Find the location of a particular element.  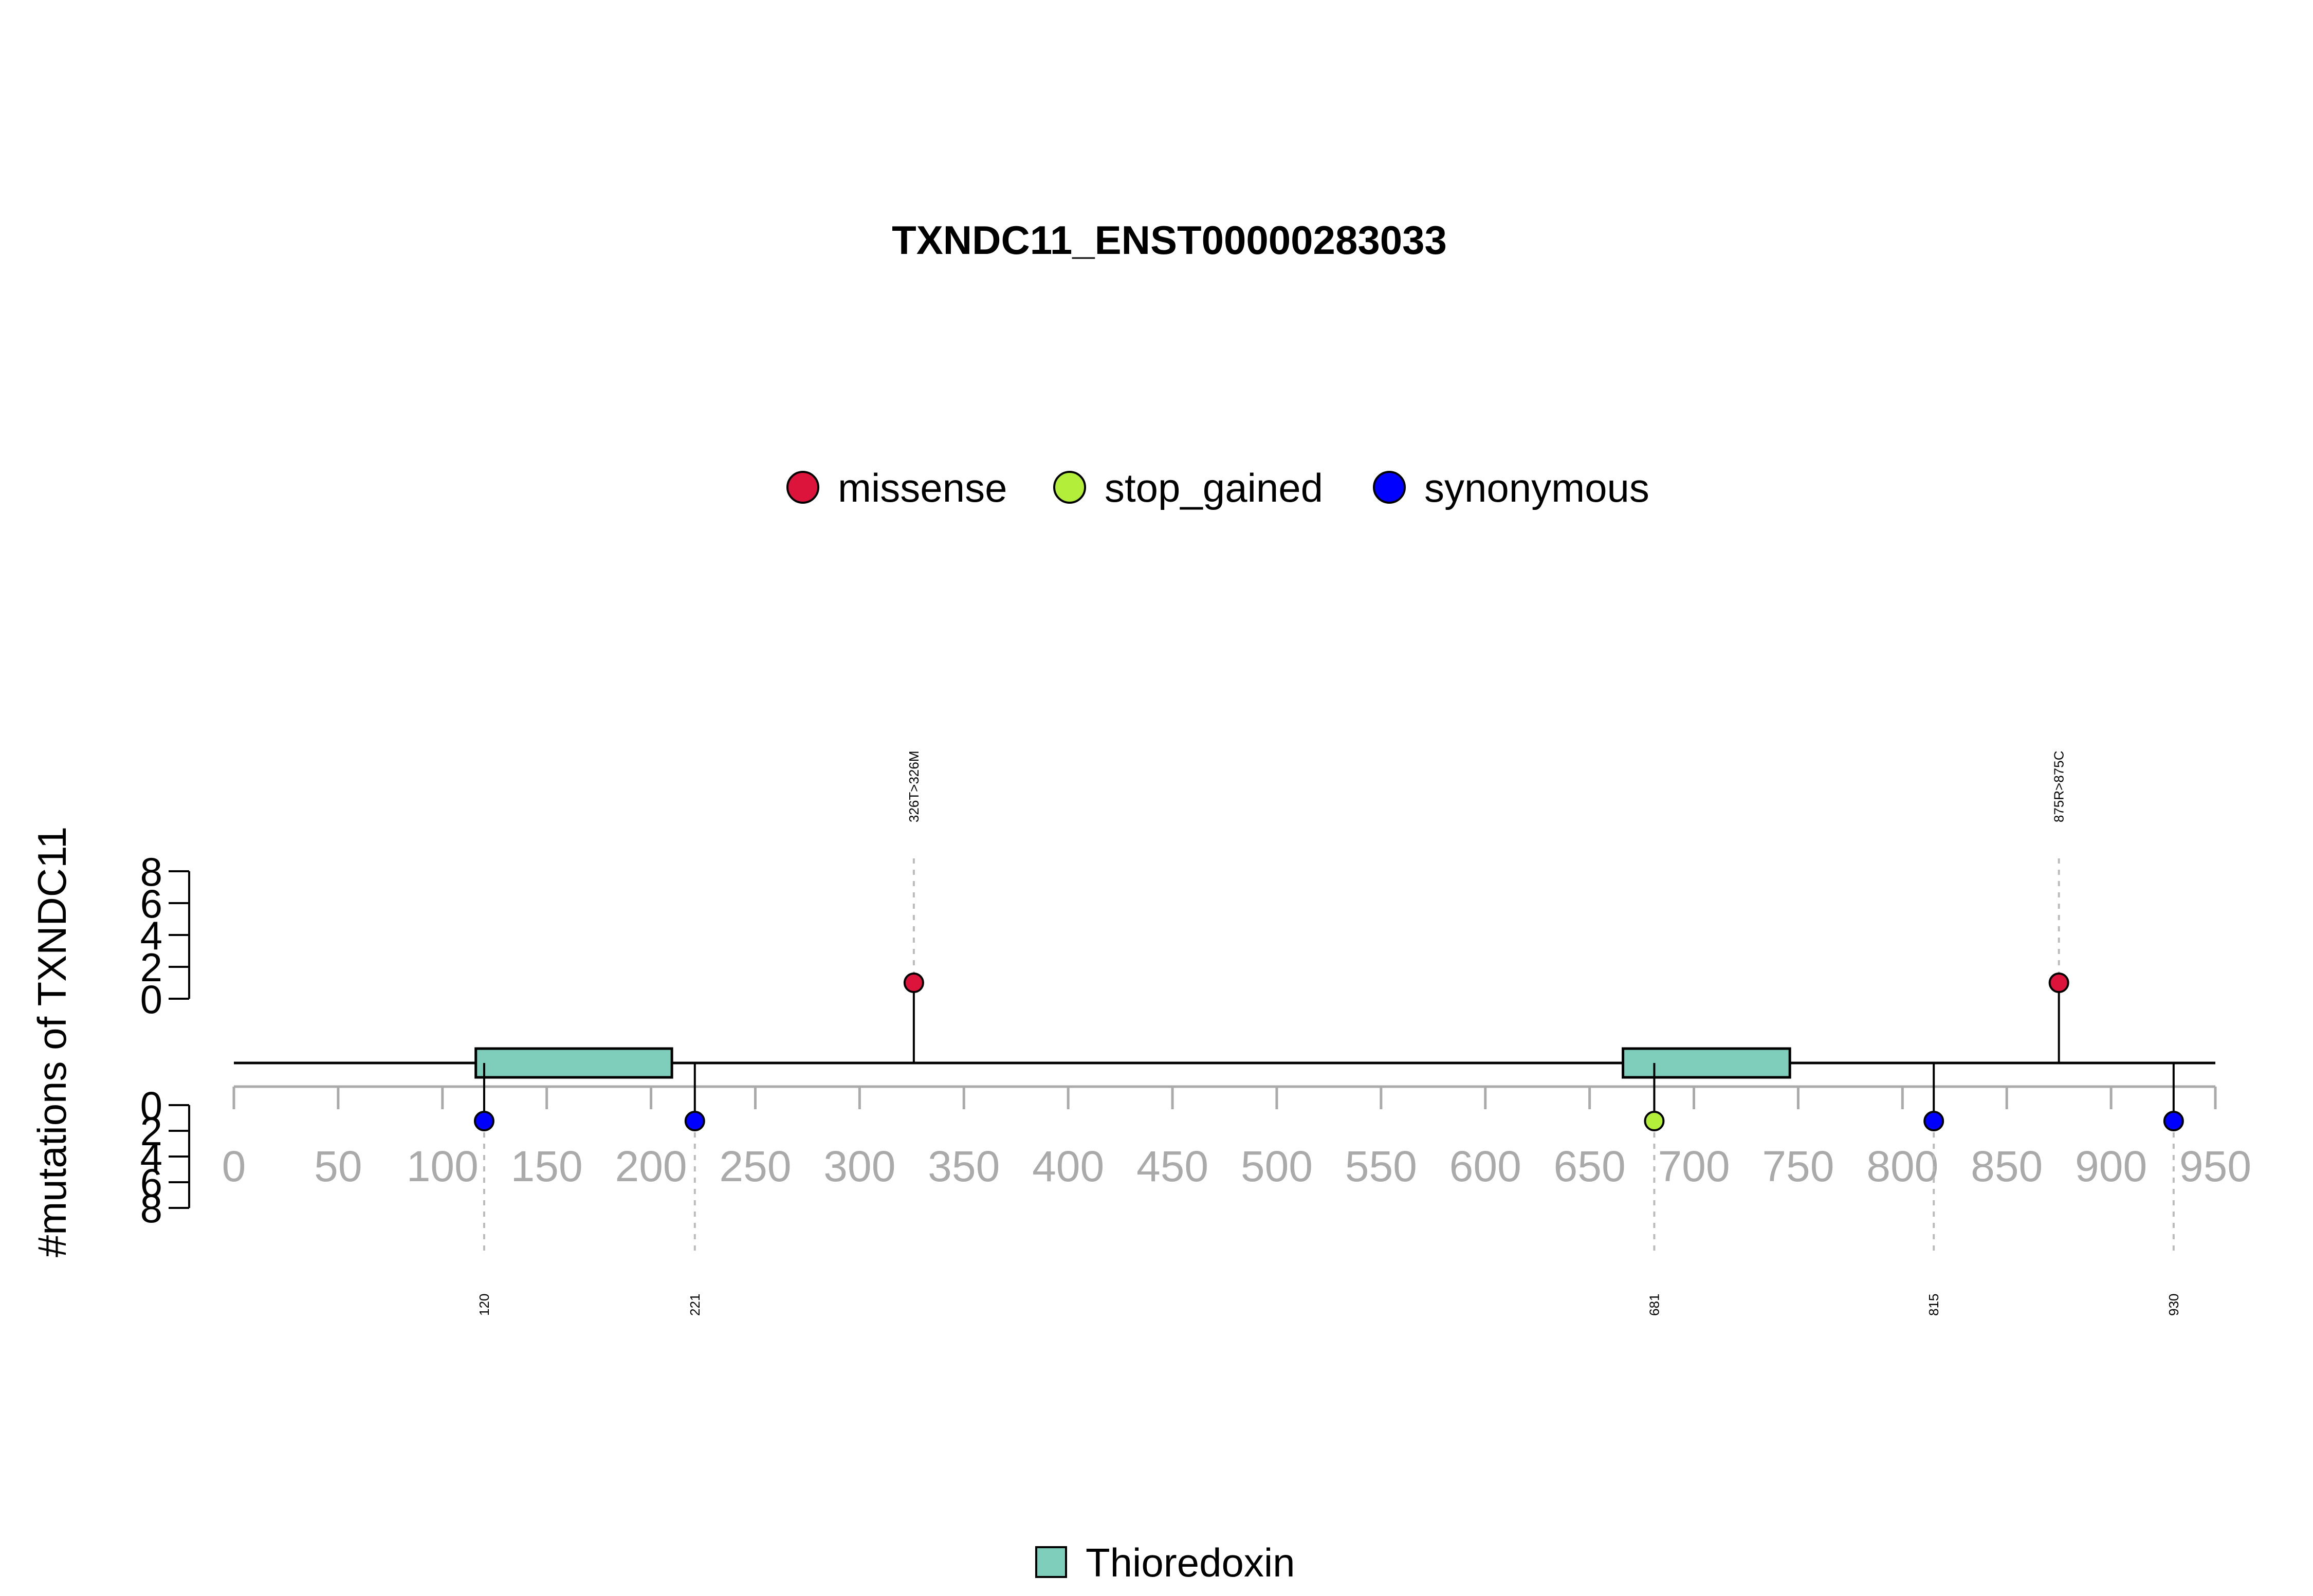

domain-legend-swatch is located at coordinates (1051, 1562).